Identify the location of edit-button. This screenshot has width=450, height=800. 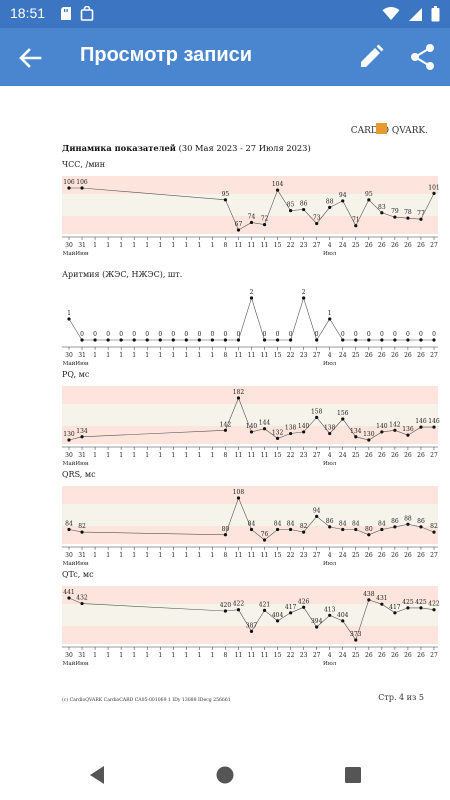
(371, 57).